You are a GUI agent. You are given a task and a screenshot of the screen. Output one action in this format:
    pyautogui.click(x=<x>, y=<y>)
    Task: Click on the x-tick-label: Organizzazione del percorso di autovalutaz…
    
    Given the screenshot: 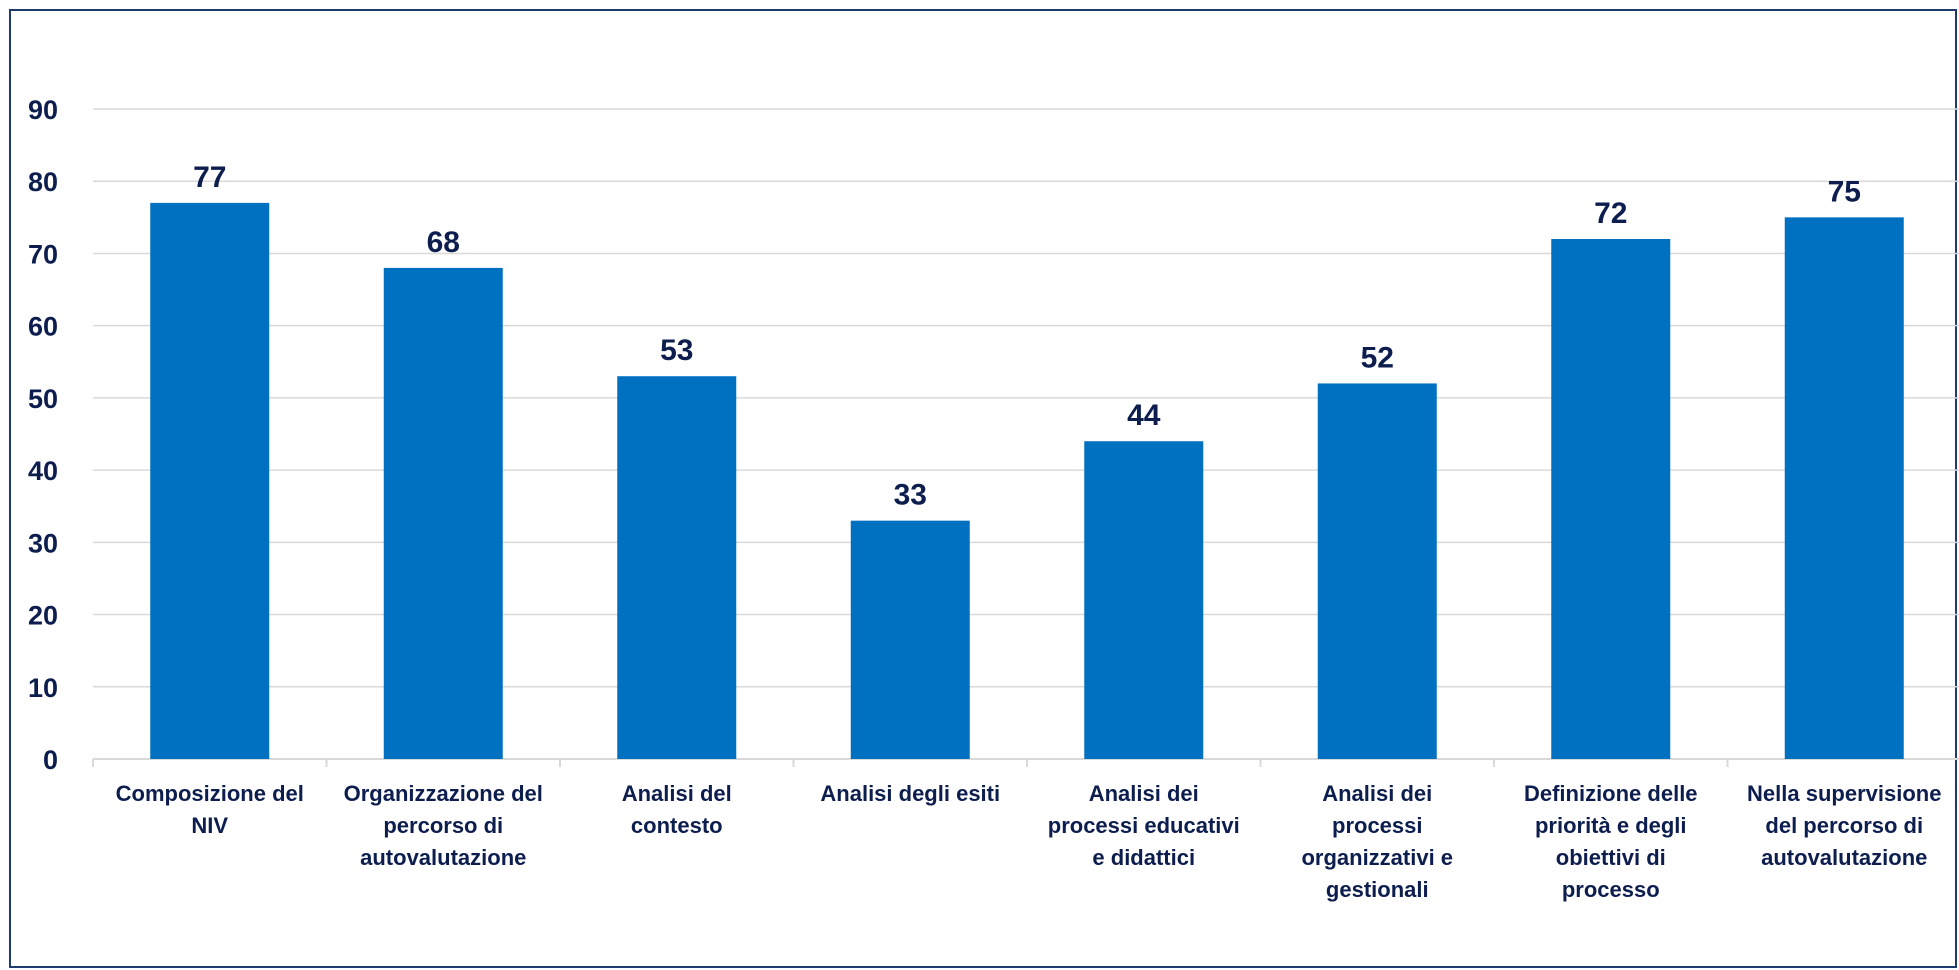 What is the action you would take?
    pyautogui.click(x=443, y=825)
    